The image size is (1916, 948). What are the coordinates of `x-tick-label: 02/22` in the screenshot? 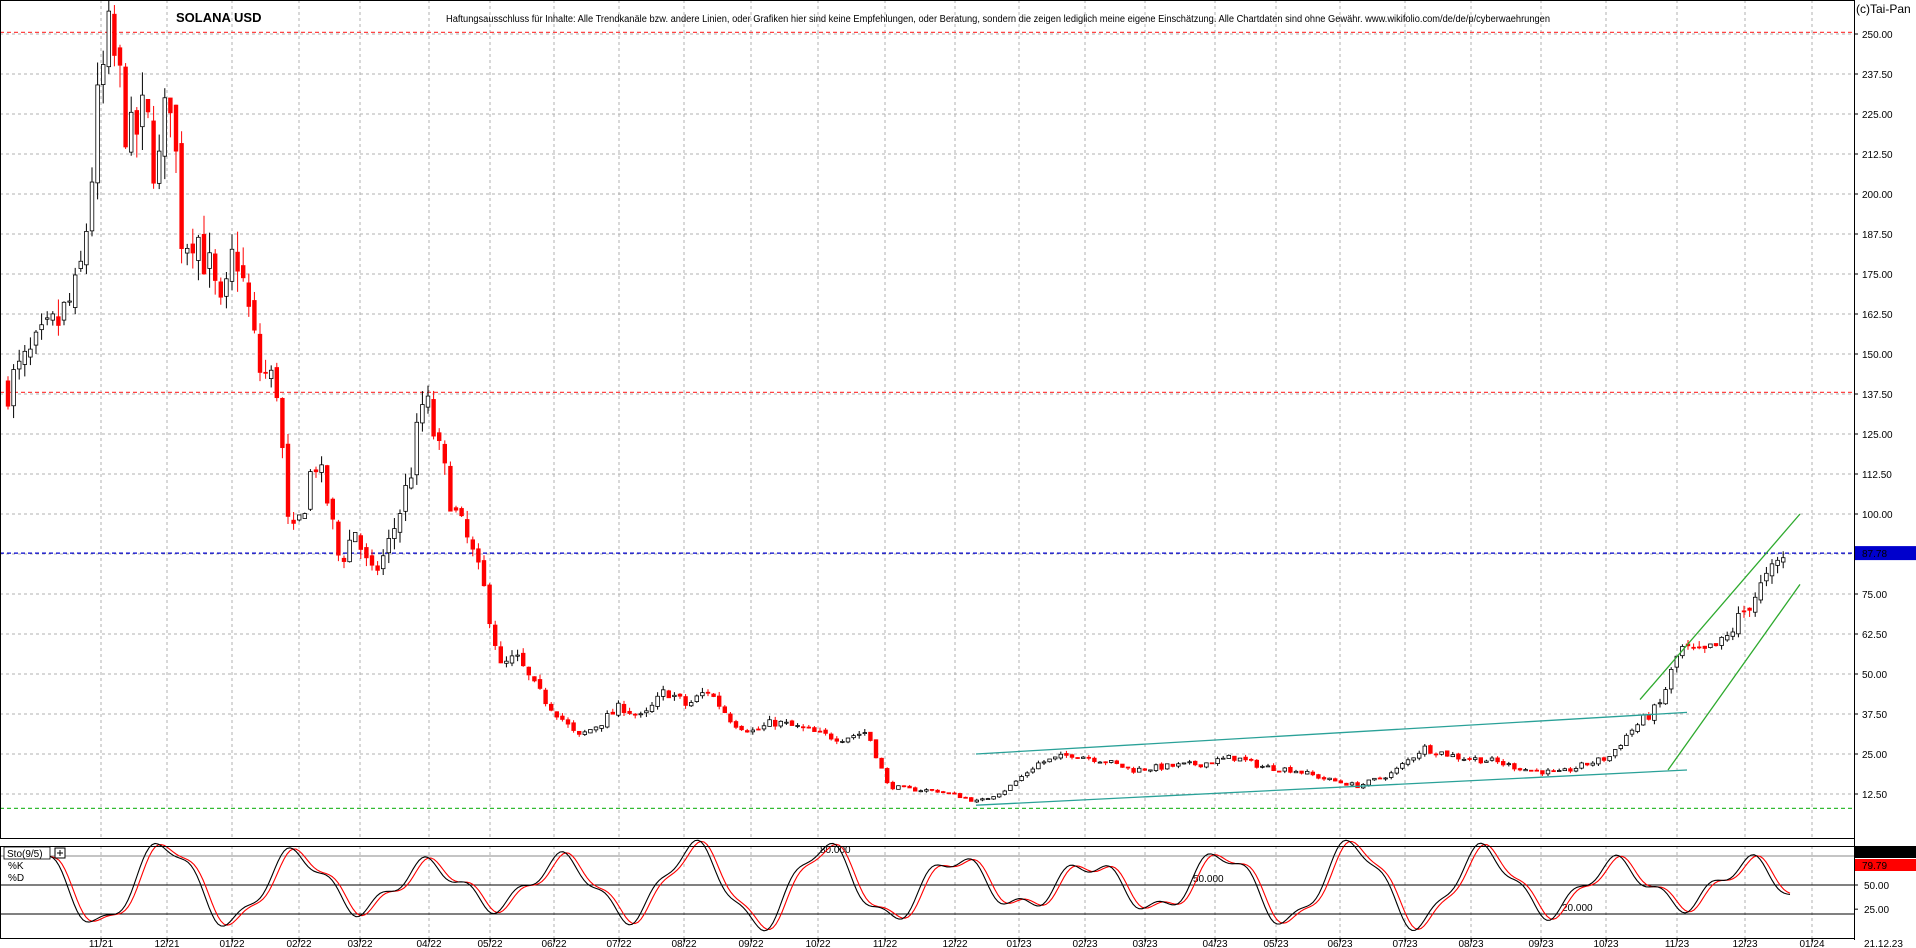 It's located at (298, 943).